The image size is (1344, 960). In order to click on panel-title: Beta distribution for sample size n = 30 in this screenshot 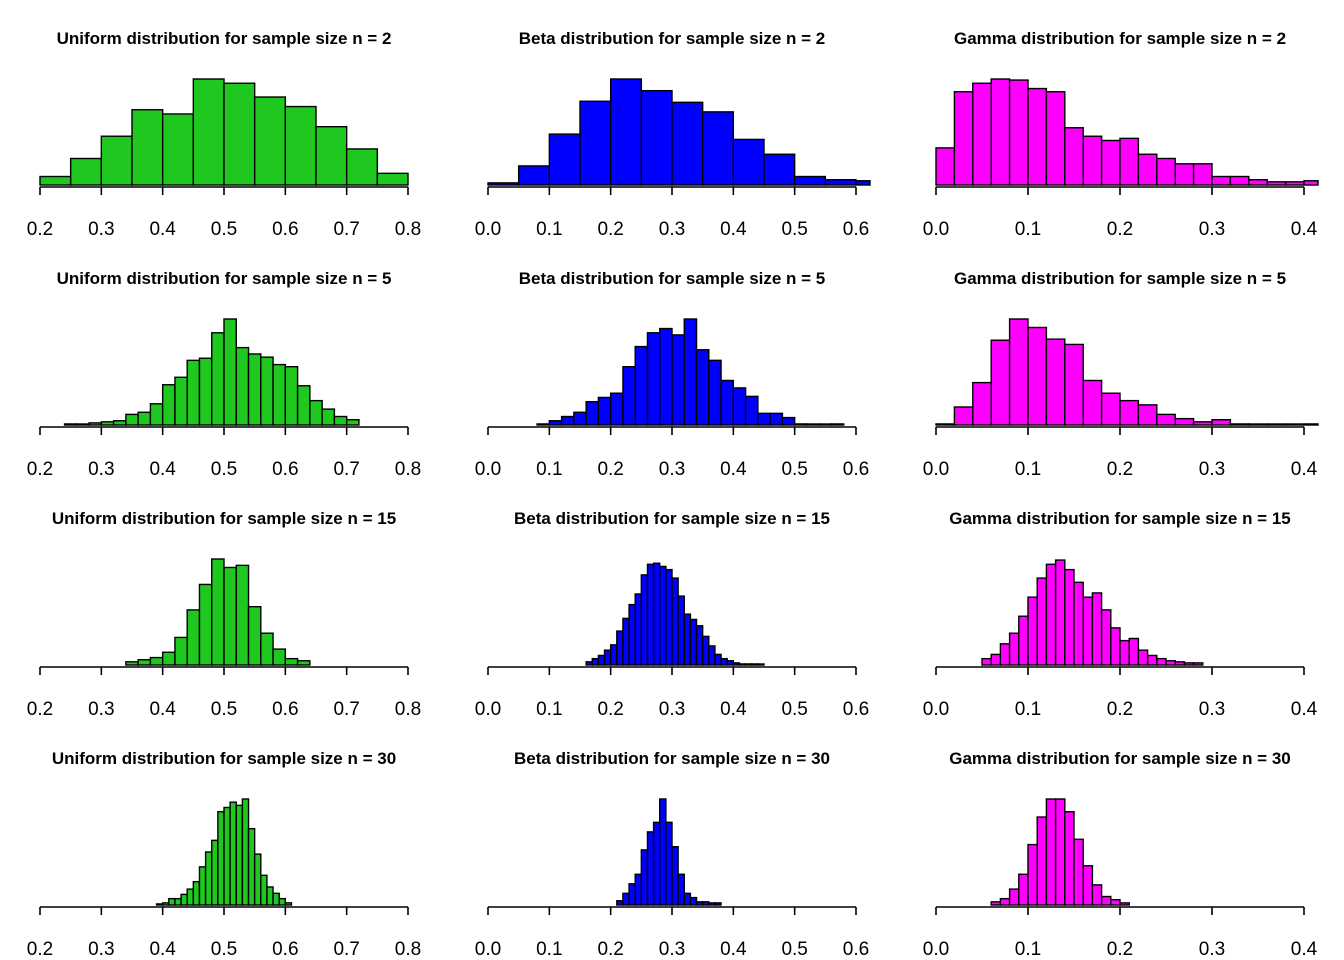, I will do `click(672, 758)`.